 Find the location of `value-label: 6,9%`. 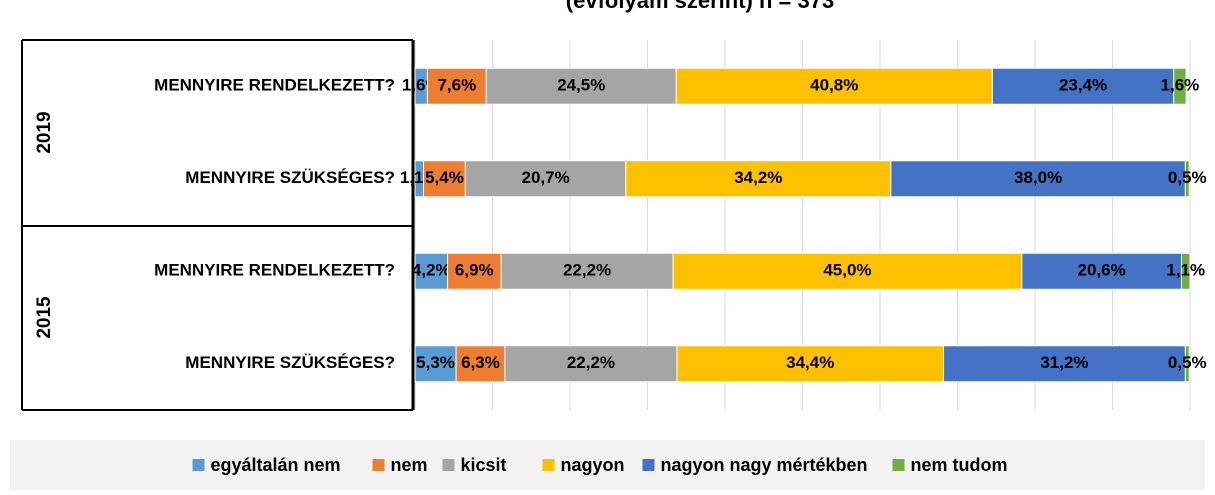

value-label: 6,9% is located at coordinates (474, 270).